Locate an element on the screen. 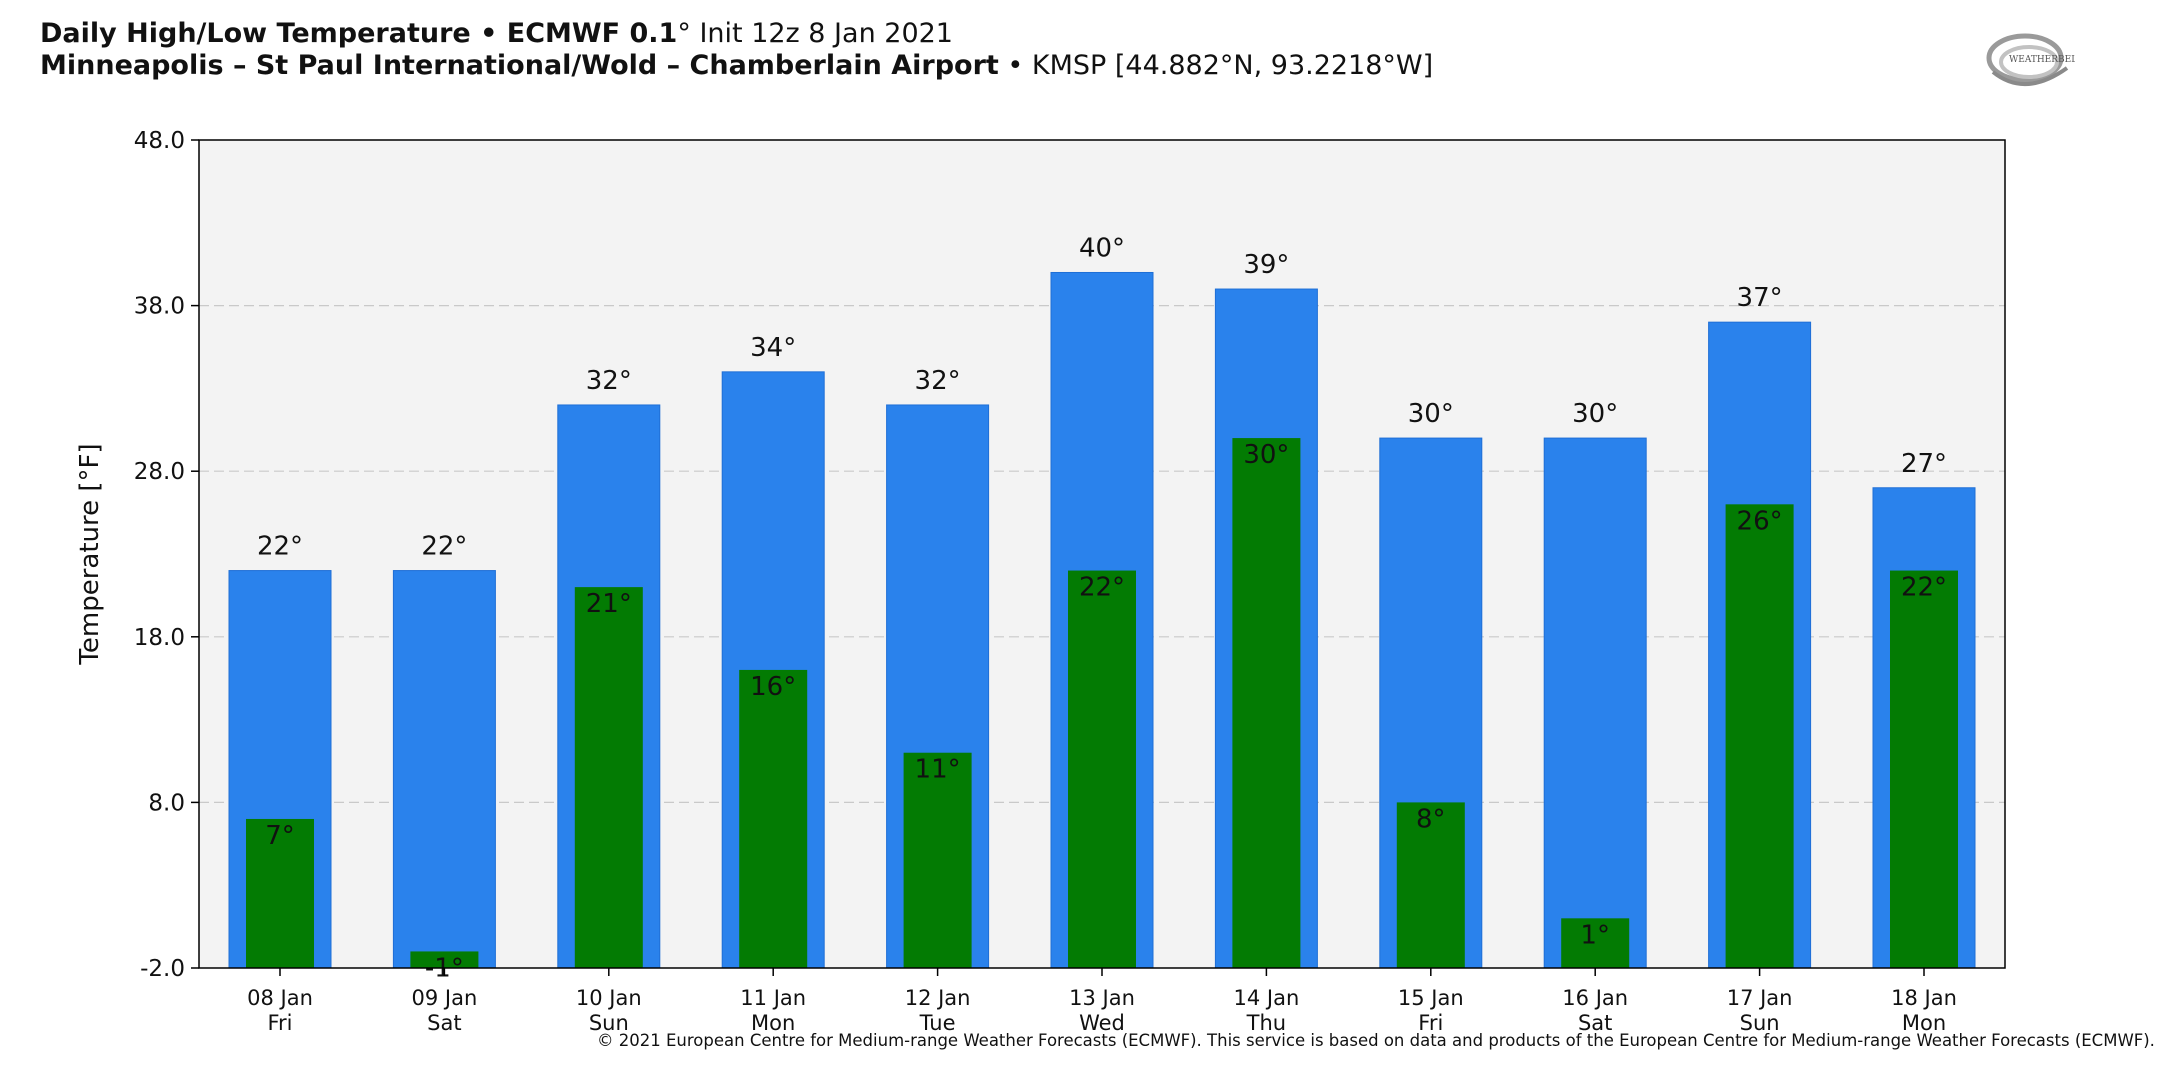 Image resolution: width=2160 pixels, height=1072 pixels. x-tick-date: 10 Jan is located at coordinates (609, 998).